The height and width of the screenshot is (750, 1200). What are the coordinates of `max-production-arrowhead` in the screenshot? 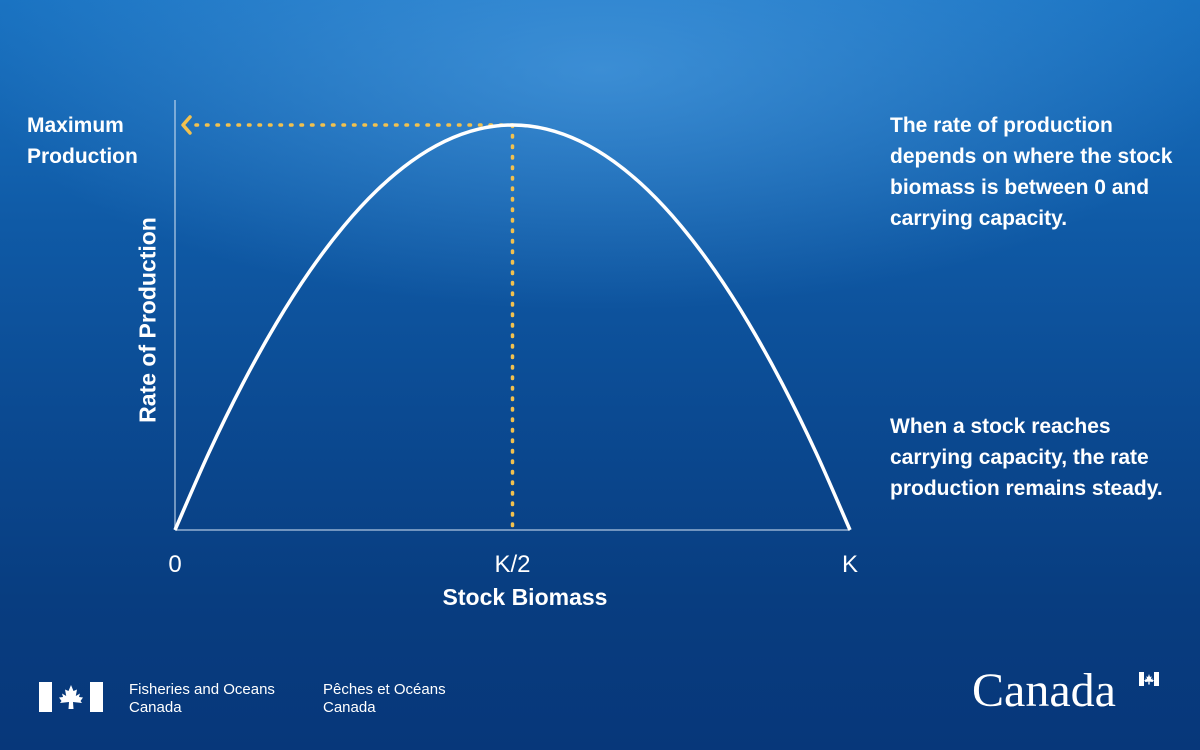 It's located at (186, 125).